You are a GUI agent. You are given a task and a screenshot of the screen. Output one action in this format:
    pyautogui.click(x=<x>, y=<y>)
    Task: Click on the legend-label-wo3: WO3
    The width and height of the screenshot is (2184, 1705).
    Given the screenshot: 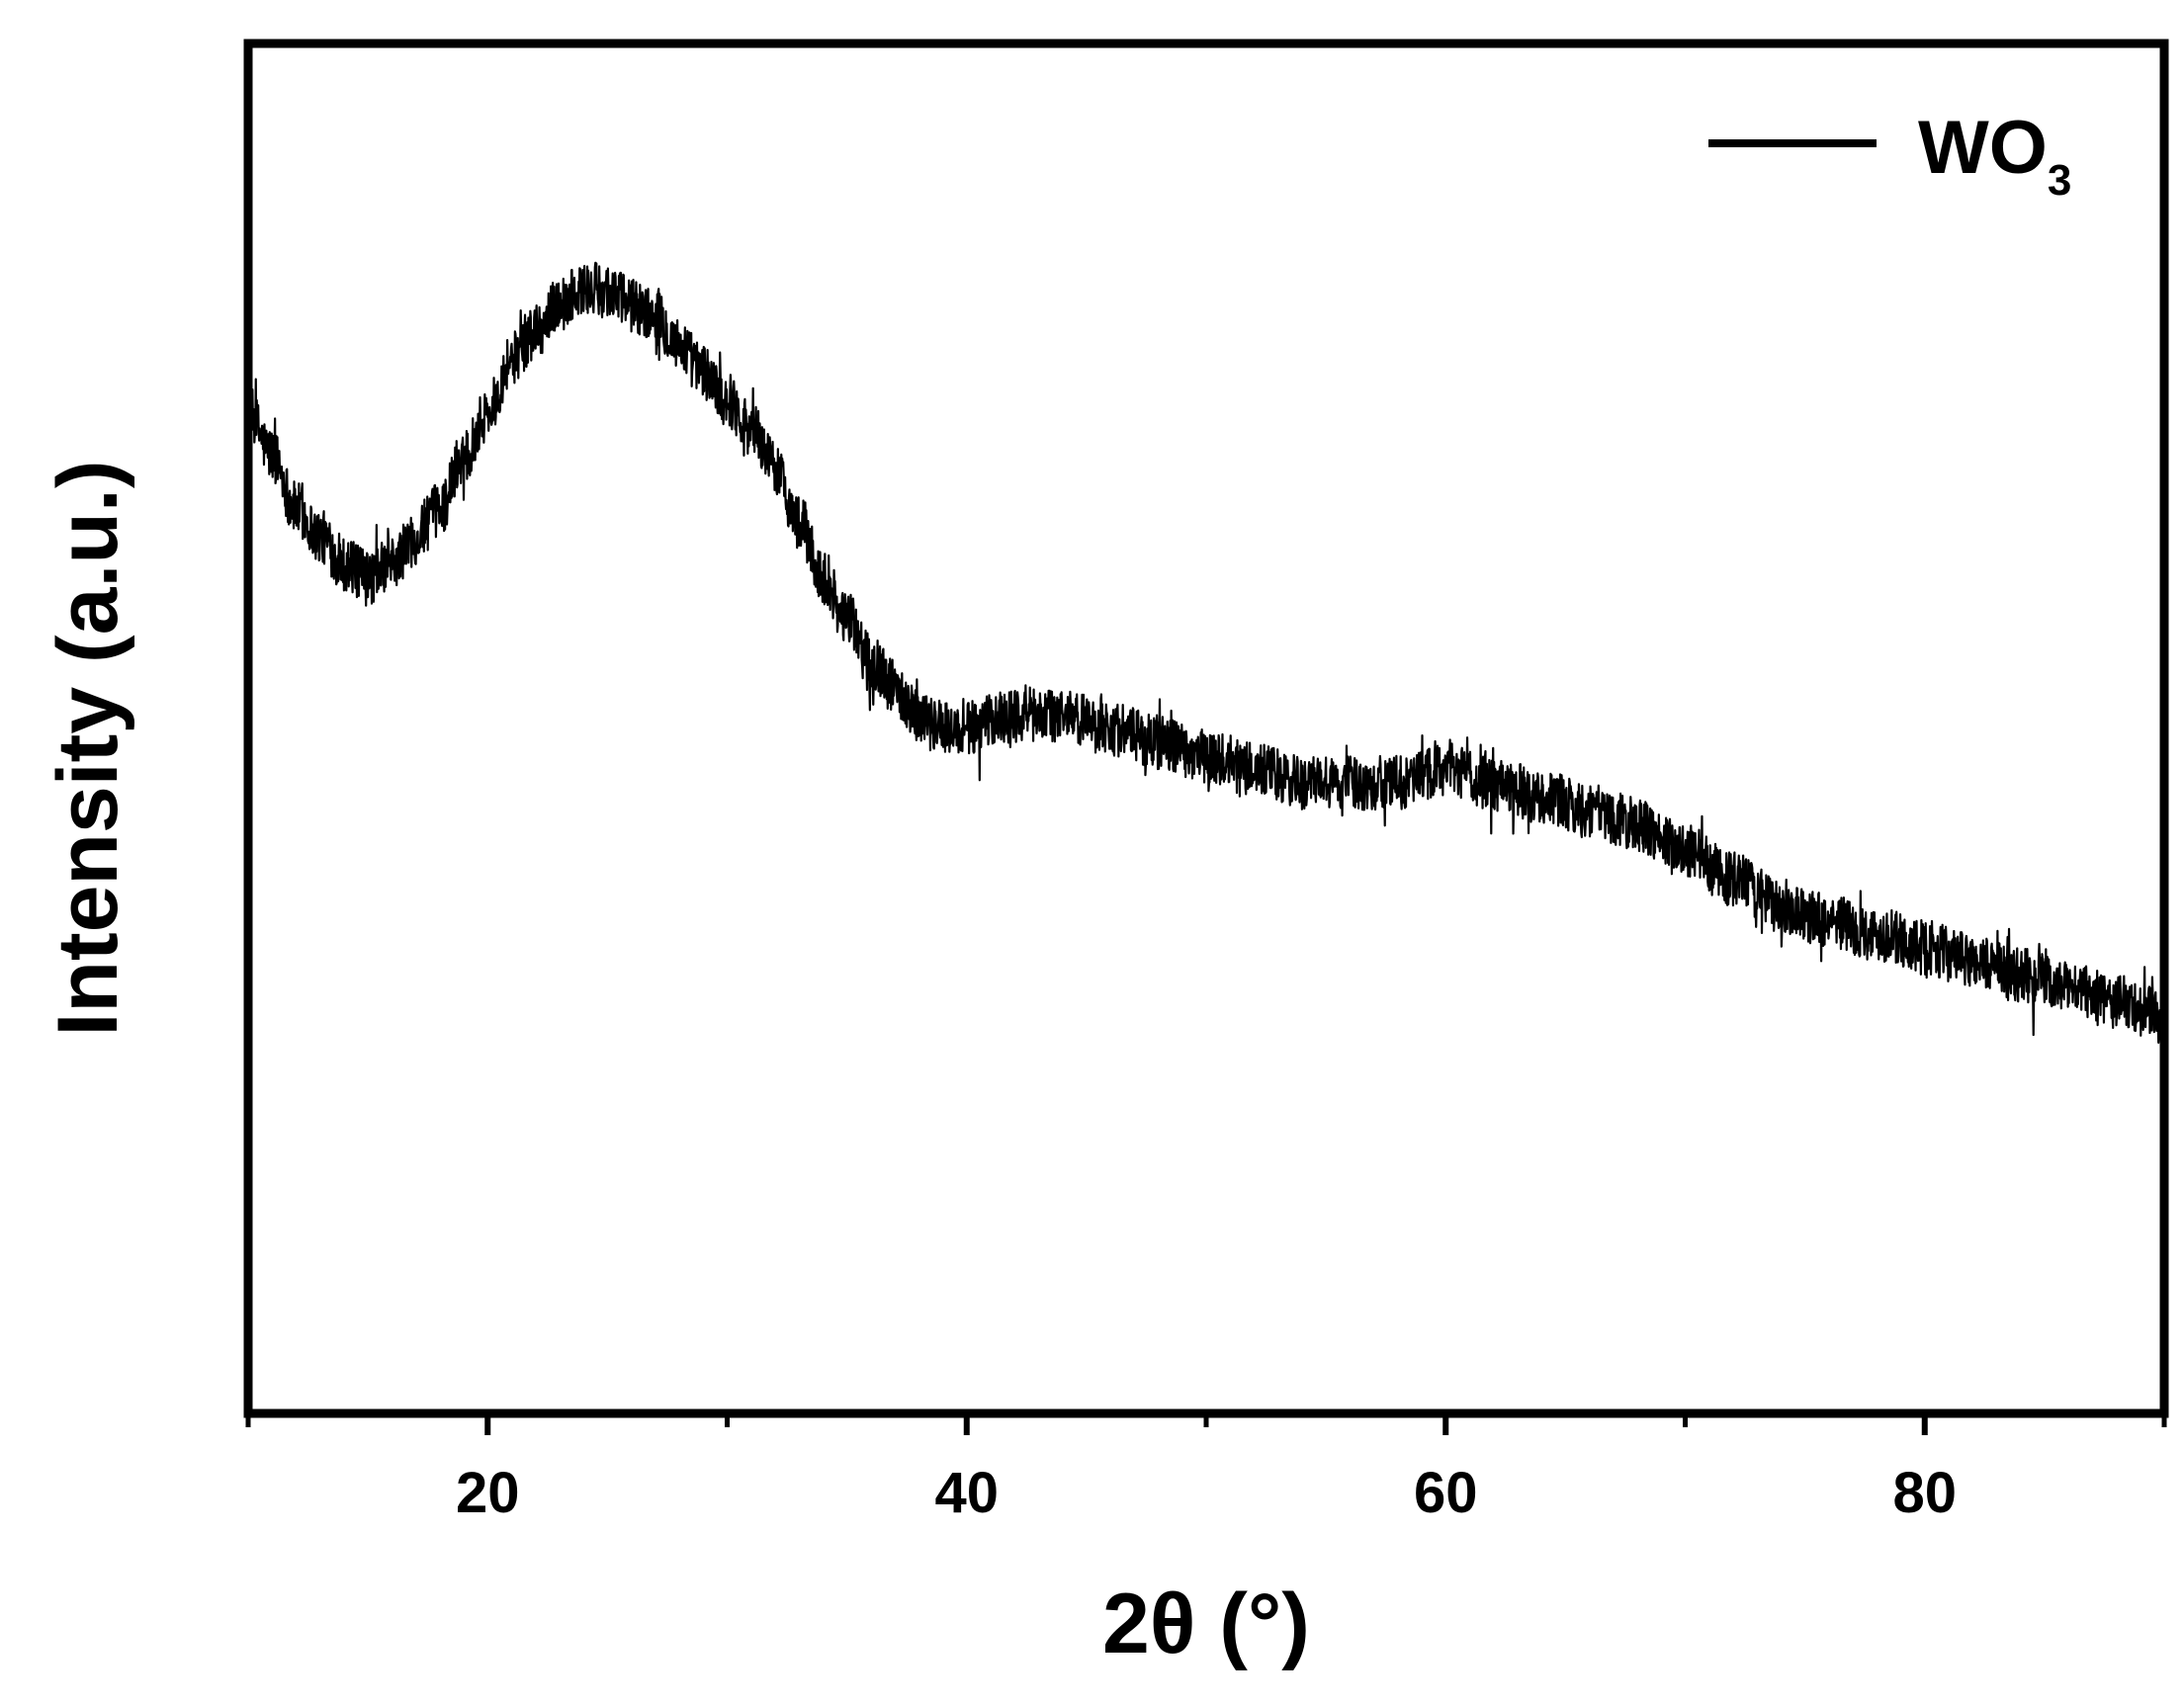 What is the action you would take?
    pyautogui.click(x=1994, y=155)
    